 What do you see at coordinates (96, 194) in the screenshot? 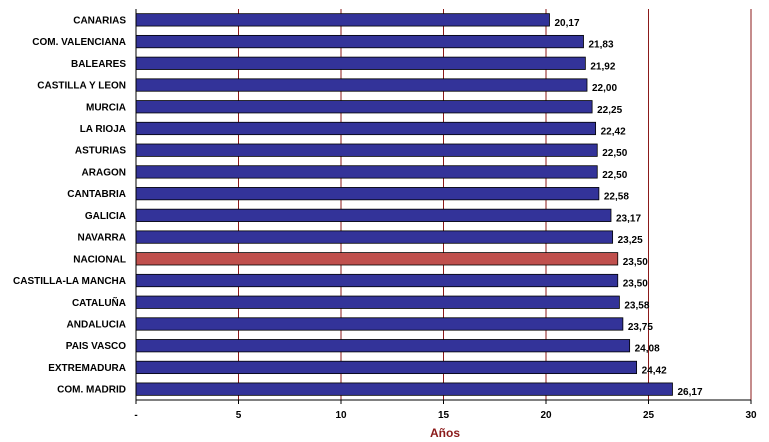
I see `category-label-8: CANTABRIA` at bounding box center [96, 194].